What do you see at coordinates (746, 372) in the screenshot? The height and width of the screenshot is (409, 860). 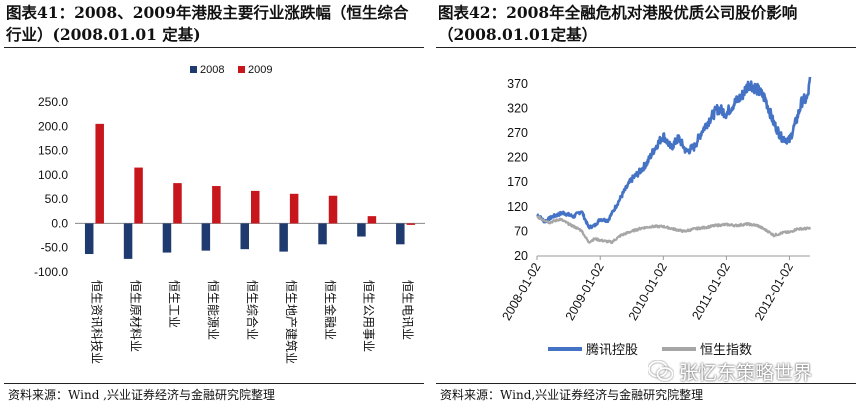 I see `watermark-text: 张忆东策略世界` at bounding box center [746, 372].